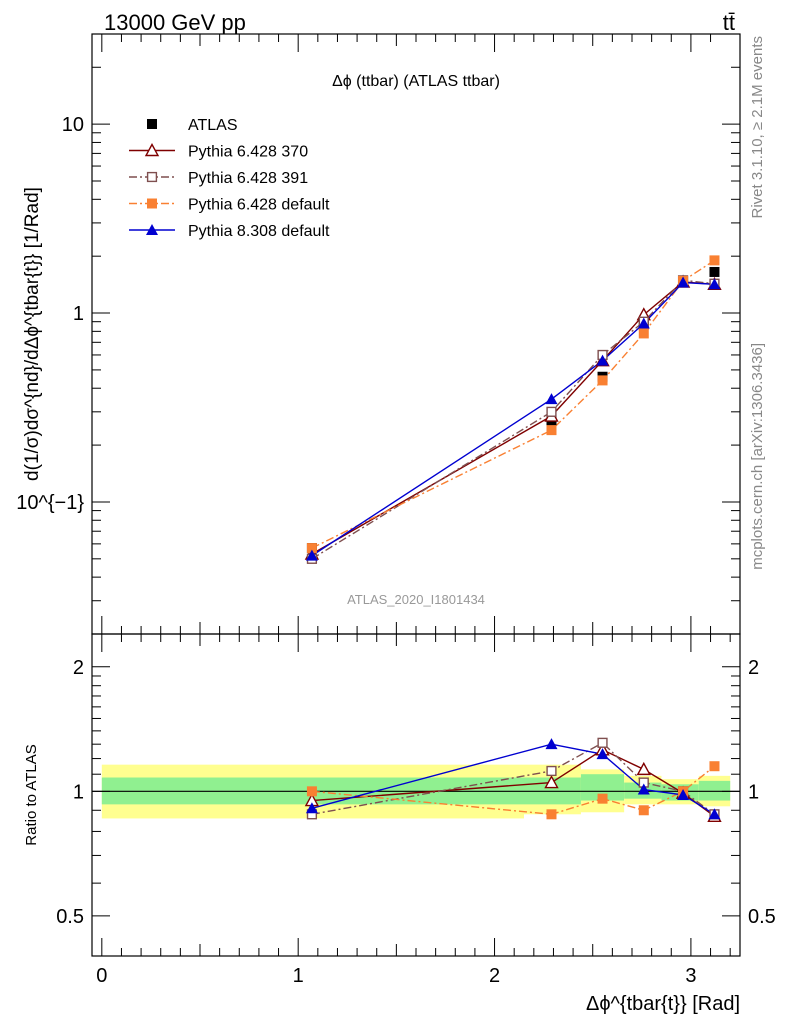 This screenshot has height=1024, width=786. What do you see at coordinates (298, 976) in the screenshot?
I see `x-tick-label: 1` at bounding box center [298, 976].